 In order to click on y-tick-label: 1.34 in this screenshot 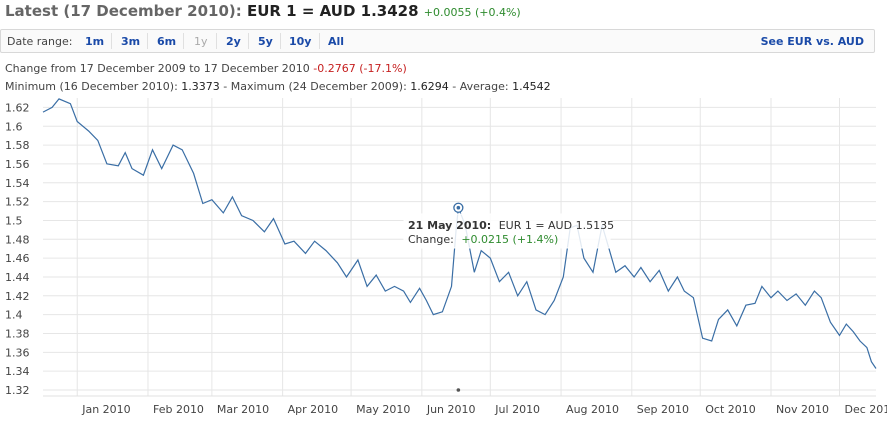, I will do `click(17, 371)`.